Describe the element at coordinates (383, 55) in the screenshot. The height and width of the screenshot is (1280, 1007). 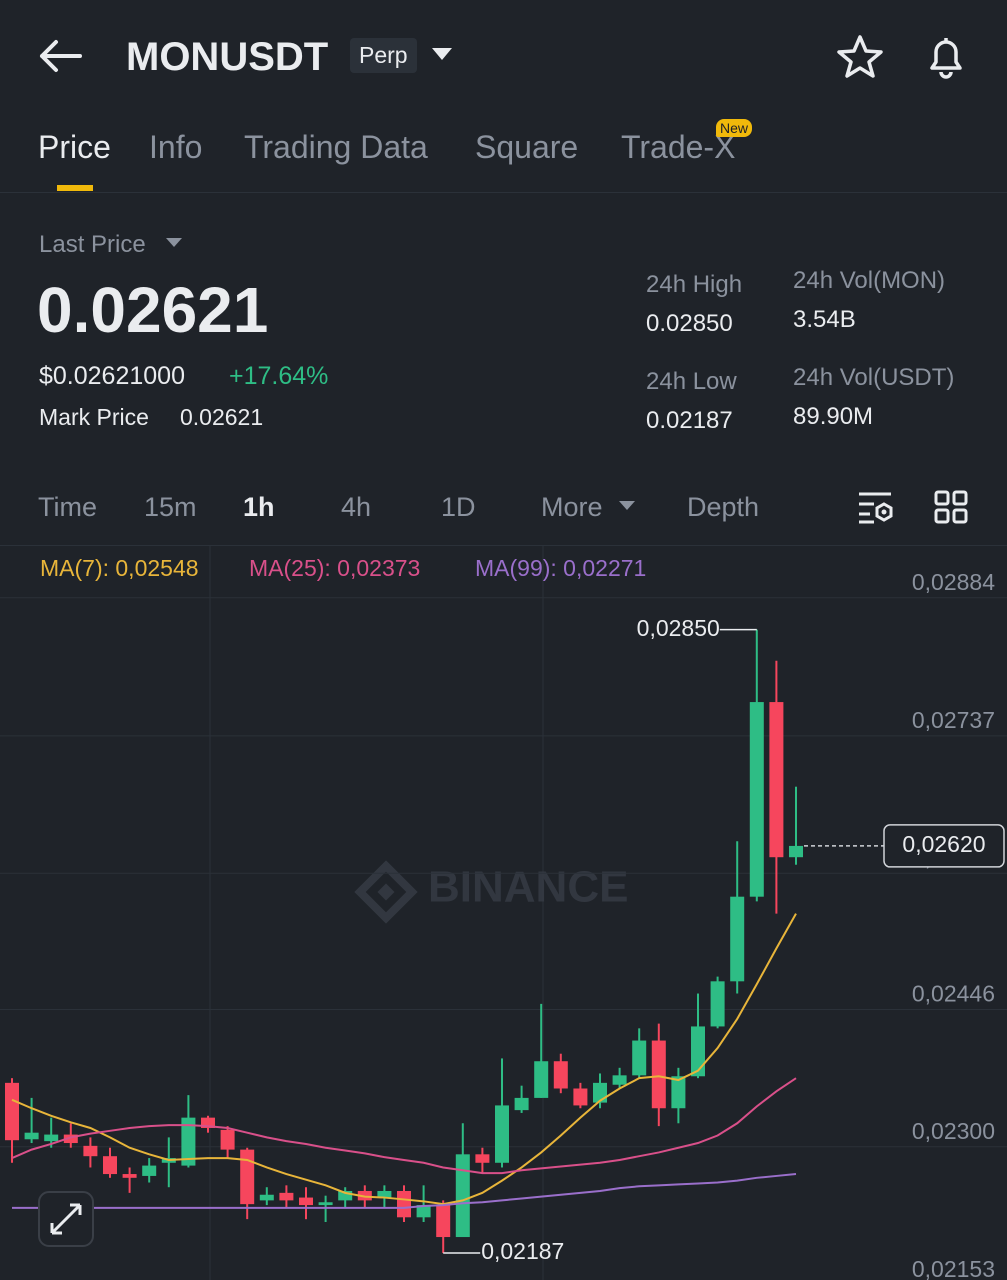
I see `perp-badge: Perp` at that location.